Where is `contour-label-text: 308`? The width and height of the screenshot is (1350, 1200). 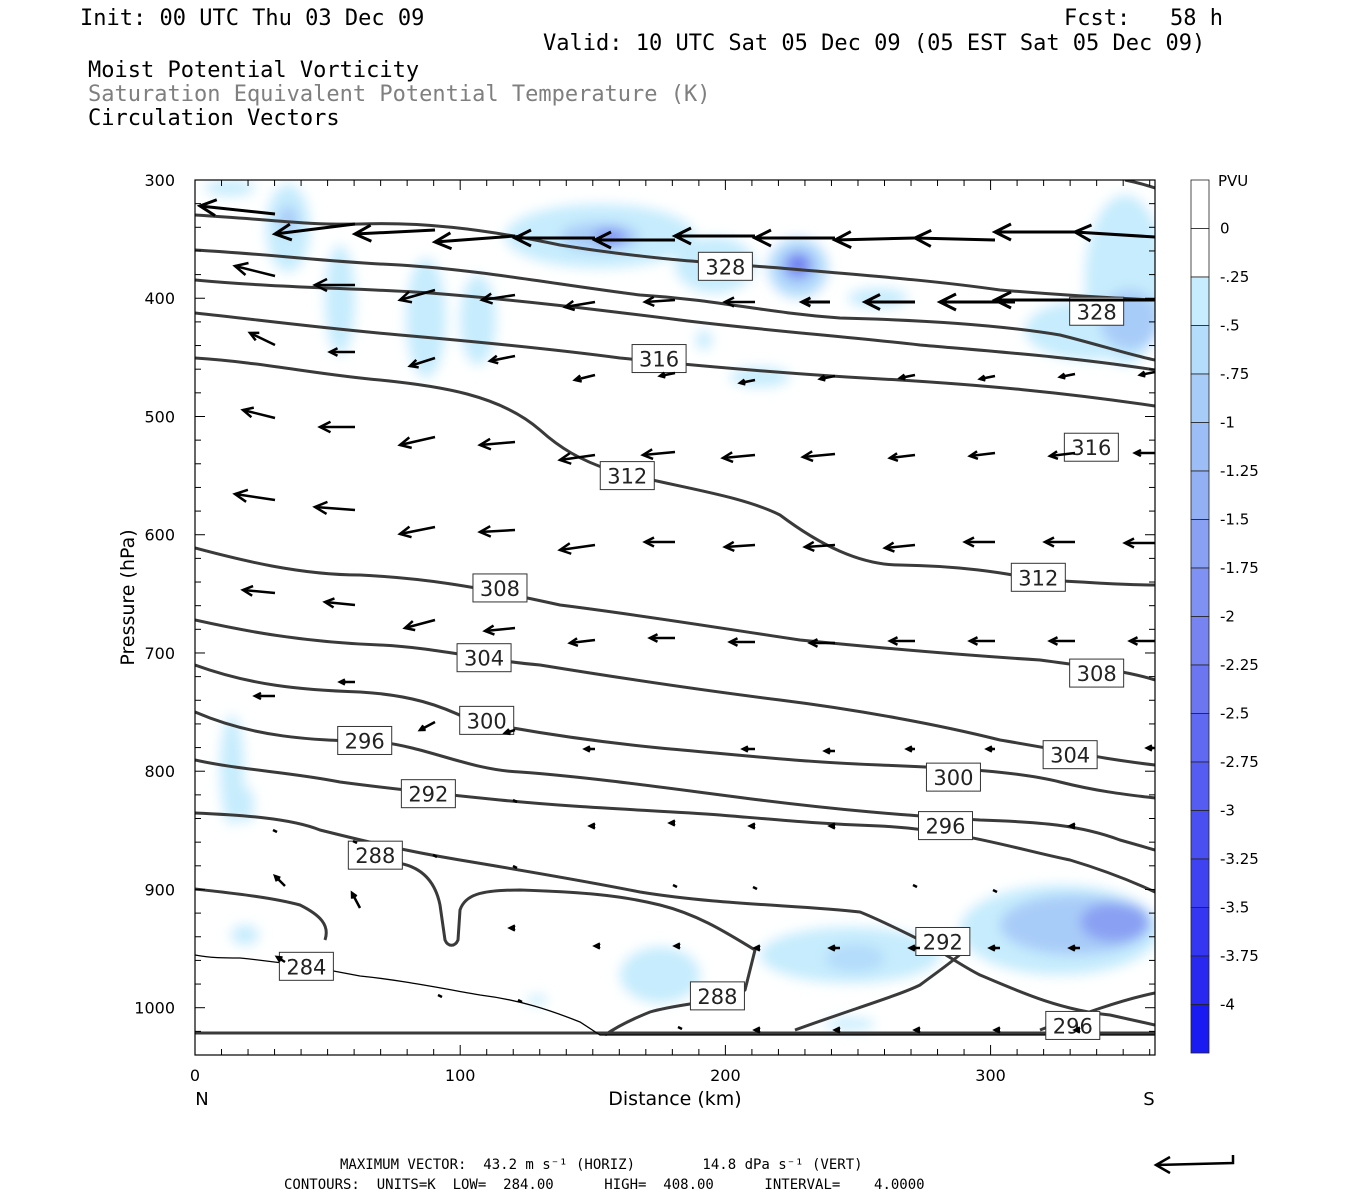
contour-label-text: 308 is located at coordinates (1097, 674).